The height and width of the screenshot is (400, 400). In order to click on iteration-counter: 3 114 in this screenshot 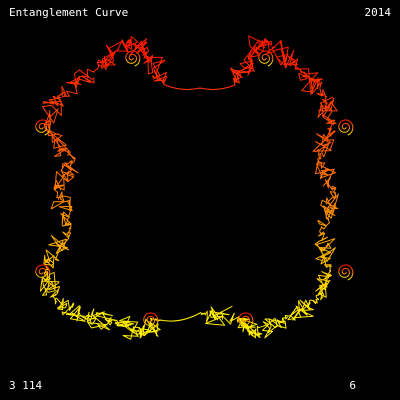, I will do `click(25, 386)`.